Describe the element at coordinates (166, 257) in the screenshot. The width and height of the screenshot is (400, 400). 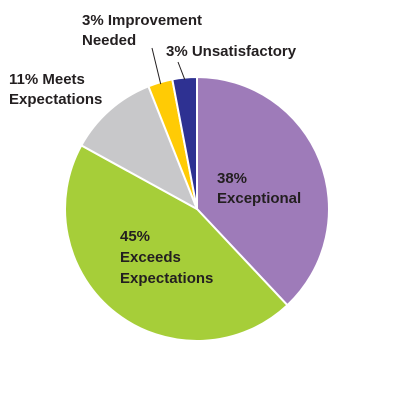
I see `label-exceeds-expectations: 45% Exceeds Expectations` at that location.